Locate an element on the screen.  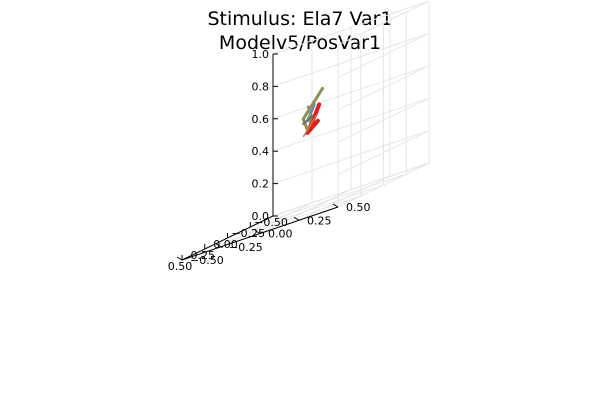
x-tick-label: 0.00 is located at coordinates (225, 244).